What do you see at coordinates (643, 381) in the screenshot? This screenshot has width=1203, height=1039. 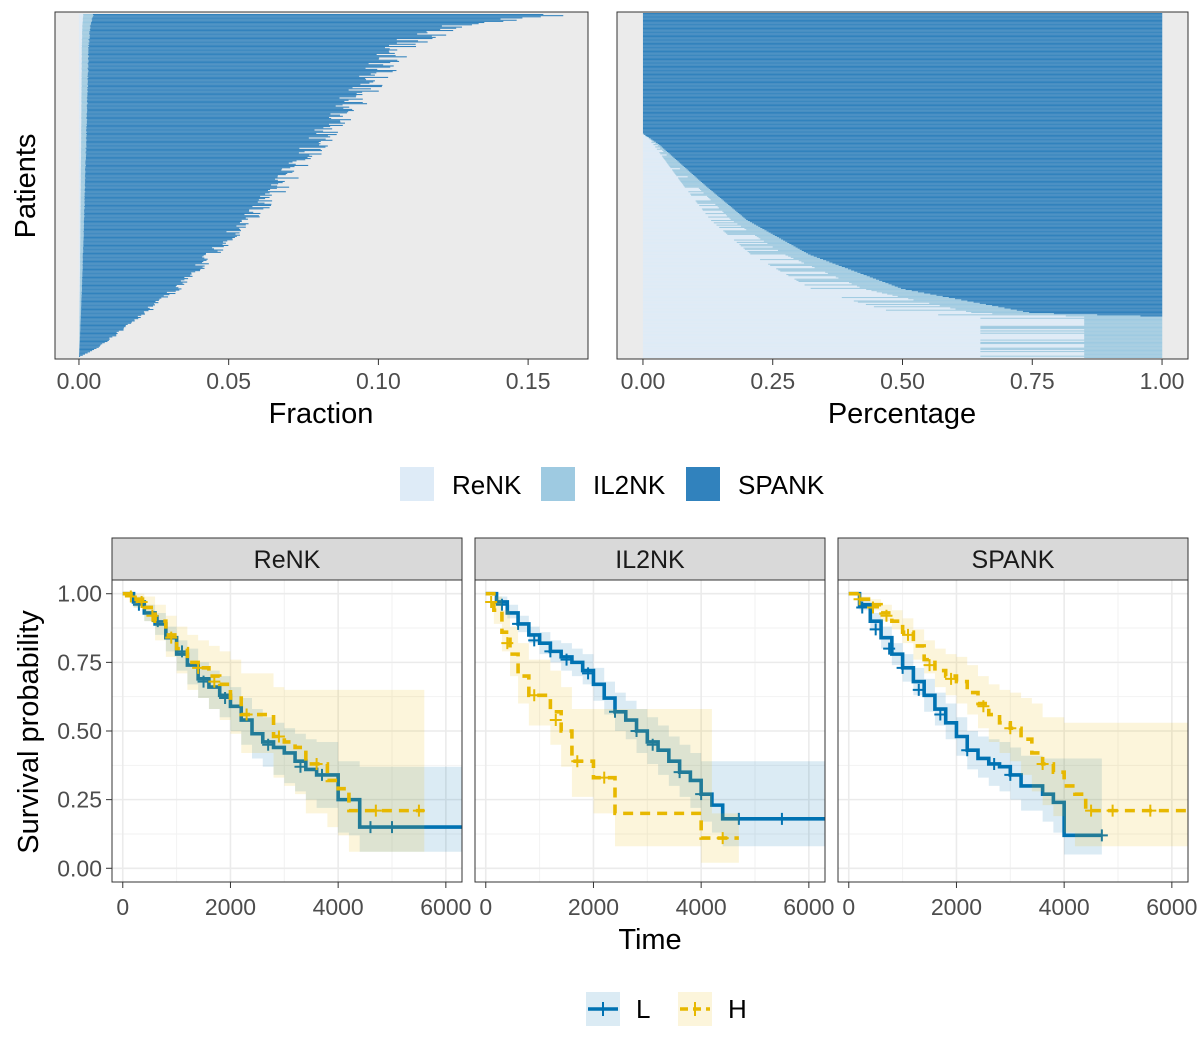 I see `percentage-x-tick-label: 0.00` at bounding box center [643, 381].